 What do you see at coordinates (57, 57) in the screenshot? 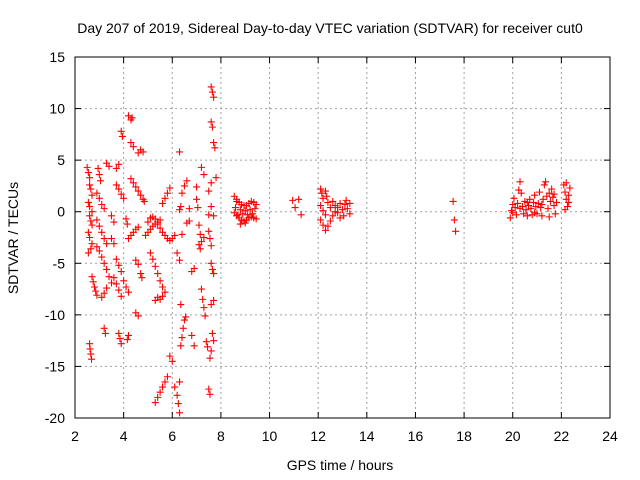
I see `y-tick-label: 15` at bounding box center [57, 57].